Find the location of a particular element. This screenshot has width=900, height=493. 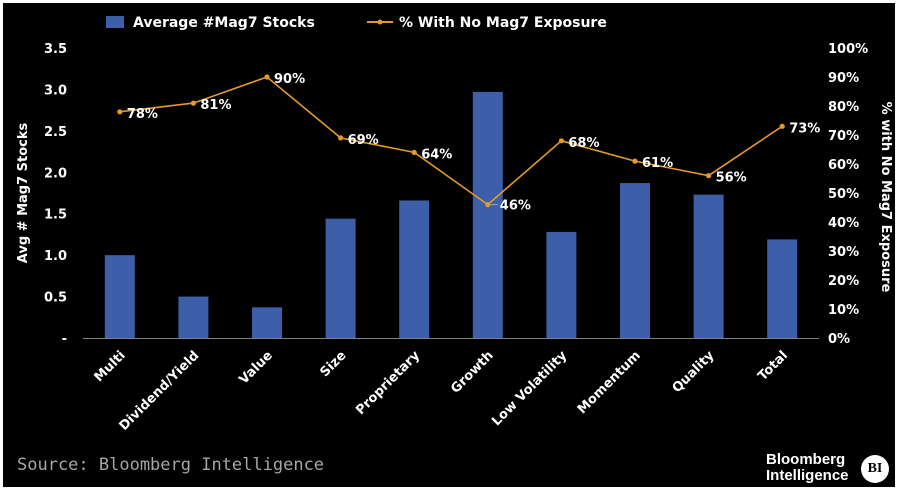

source-note: Source: Bloomberg Intelligence is located at coordinates (171, 465).